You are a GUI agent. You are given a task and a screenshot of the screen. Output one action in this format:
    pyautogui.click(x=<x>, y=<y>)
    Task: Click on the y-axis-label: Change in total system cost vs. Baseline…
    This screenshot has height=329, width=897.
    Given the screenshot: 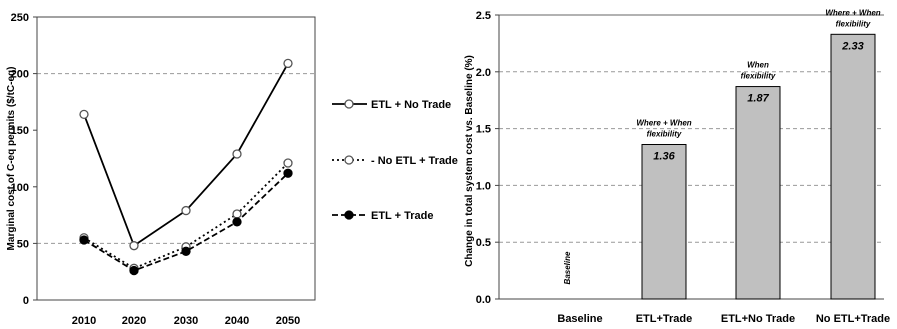 What is the action you would take?
    pyautogui.click(x=469, y=161)
    